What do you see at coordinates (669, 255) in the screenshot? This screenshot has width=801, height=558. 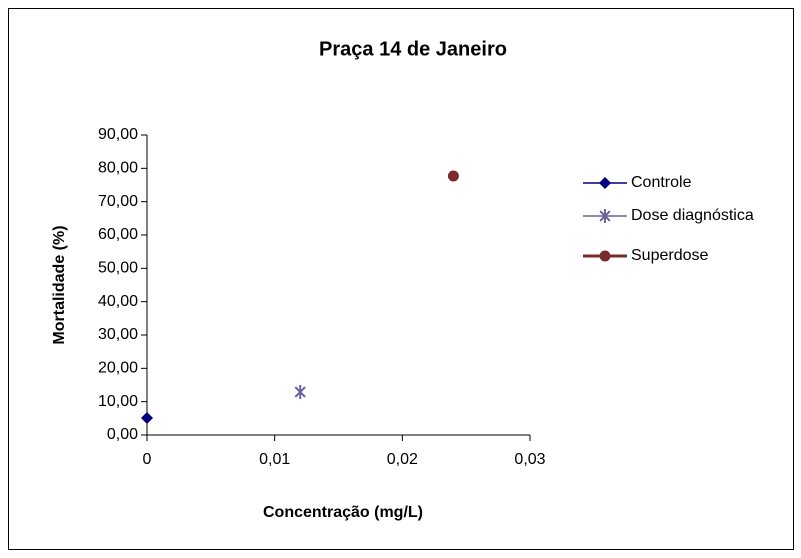 I see `legend-label: Superdose` at bounding box center [669, 255].